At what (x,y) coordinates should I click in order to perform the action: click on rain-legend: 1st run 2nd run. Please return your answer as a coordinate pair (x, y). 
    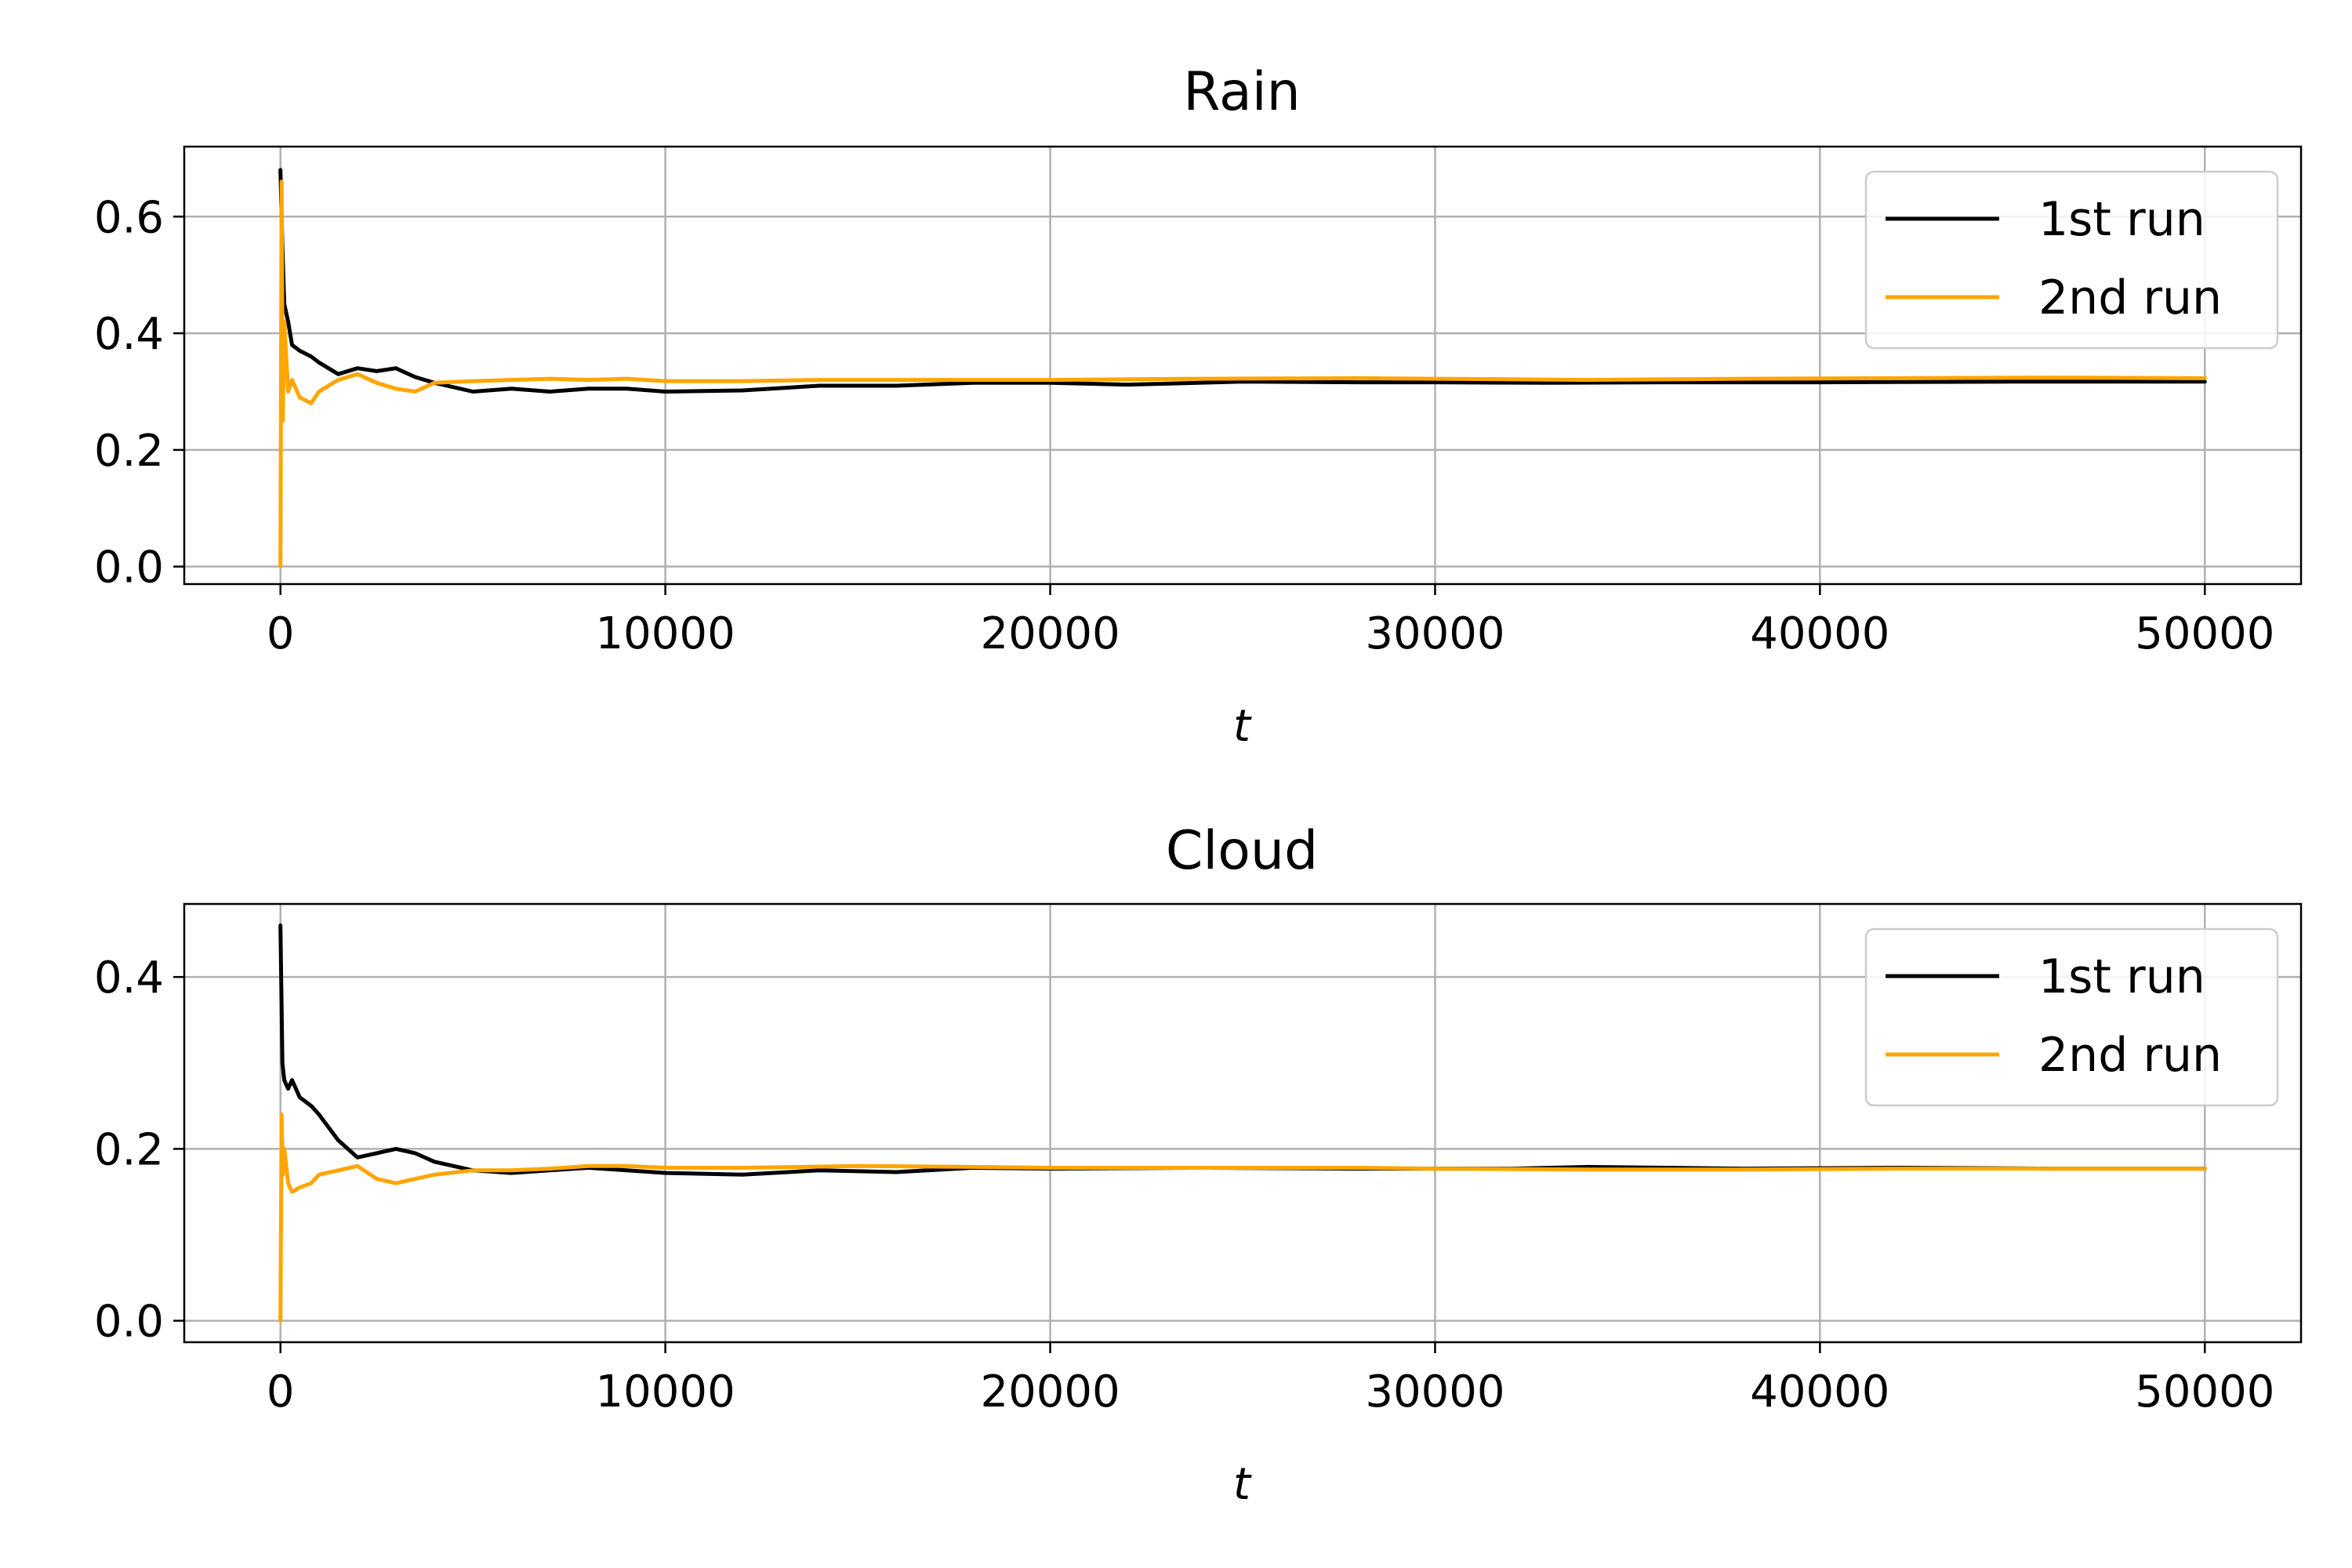
    Looking at the image, I should click on (2071, 260).